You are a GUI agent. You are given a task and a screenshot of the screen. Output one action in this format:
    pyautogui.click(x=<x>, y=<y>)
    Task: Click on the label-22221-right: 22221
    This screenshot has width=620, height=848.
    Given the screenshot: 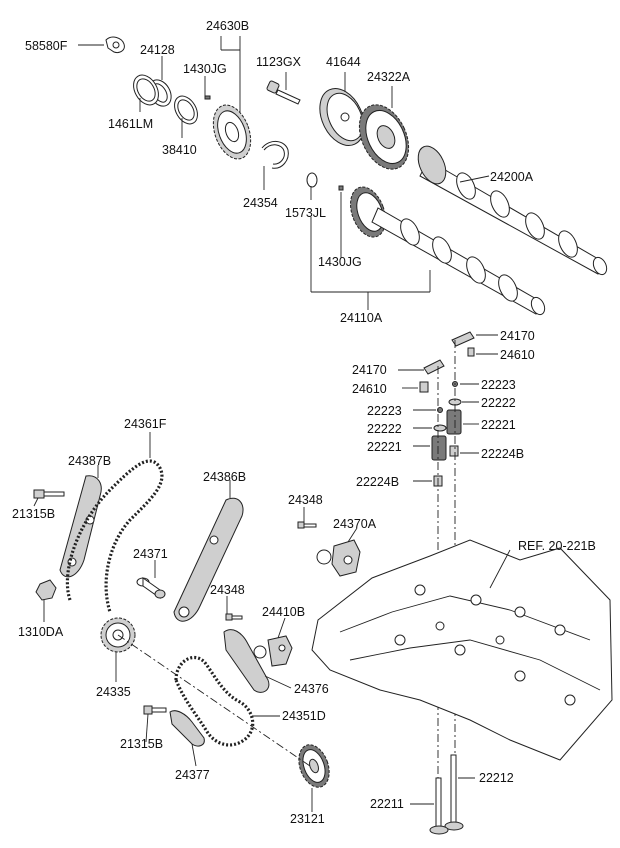 What is the action you would take?
    pyautogui.click(x=498, y=425)
    